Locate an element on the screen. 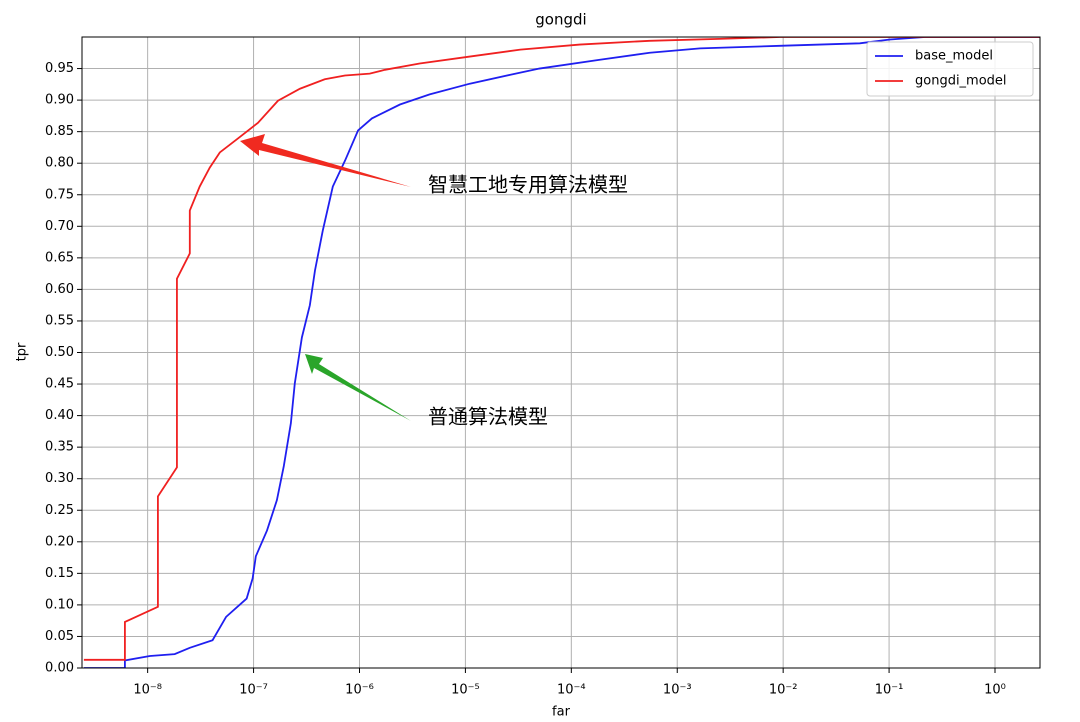 The height and width of the screenshot is (722, 1080). y-tick-label: 0.95 is located at coordinates (59, 68).